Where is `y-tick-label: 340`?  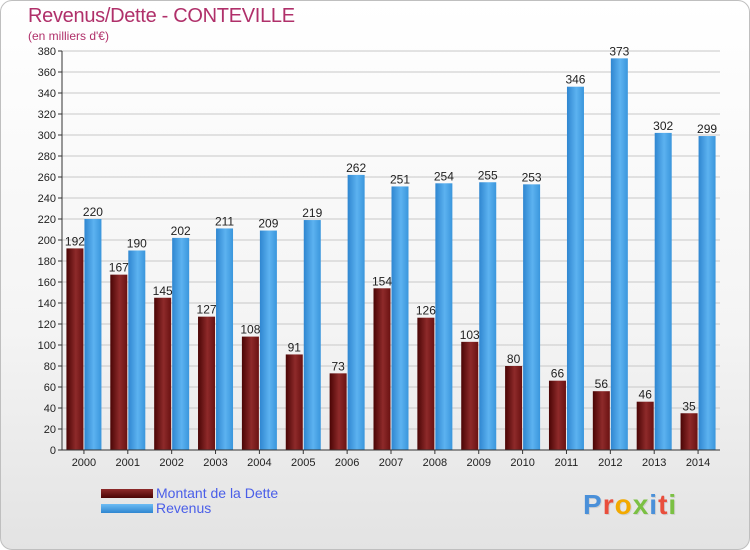 y-tick-label: 340 is located at coordinates (47, 94).